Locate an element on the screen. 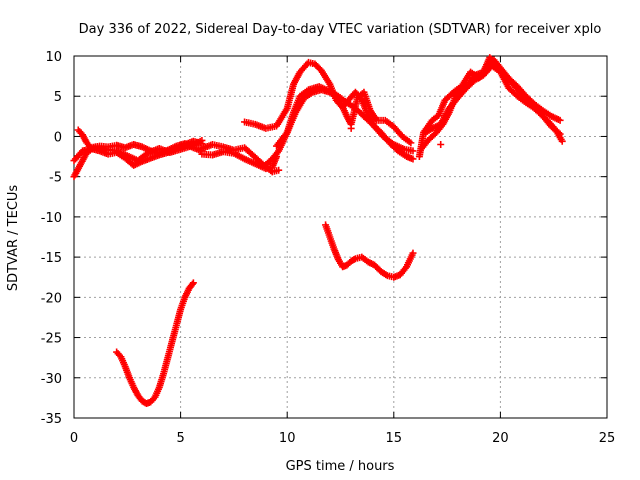 The image size is (640, 480). y-tick-label: -15 is located at coordinates (51, 258).